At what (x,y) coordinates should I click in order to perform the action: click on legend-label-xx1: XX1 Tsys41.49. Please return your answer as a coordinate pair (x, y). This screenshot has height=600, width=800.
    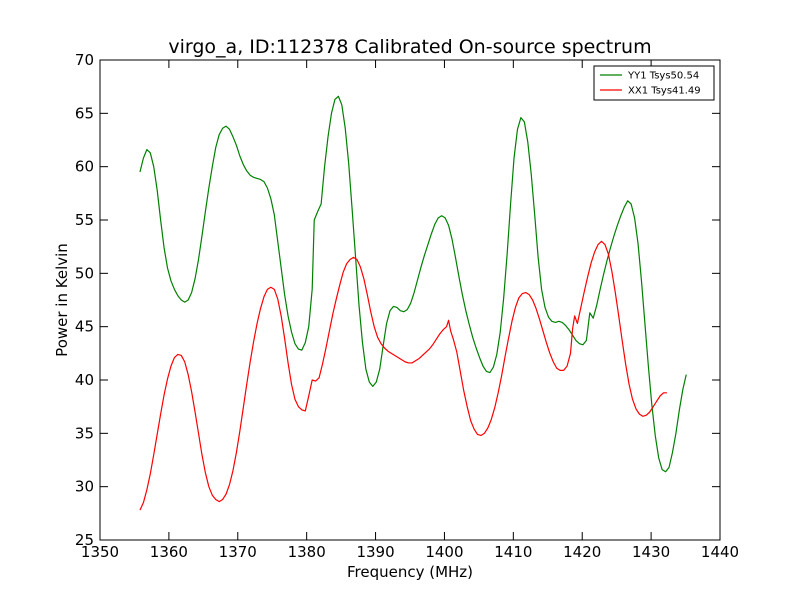
    Looking at the image, I should click on (664, 91).